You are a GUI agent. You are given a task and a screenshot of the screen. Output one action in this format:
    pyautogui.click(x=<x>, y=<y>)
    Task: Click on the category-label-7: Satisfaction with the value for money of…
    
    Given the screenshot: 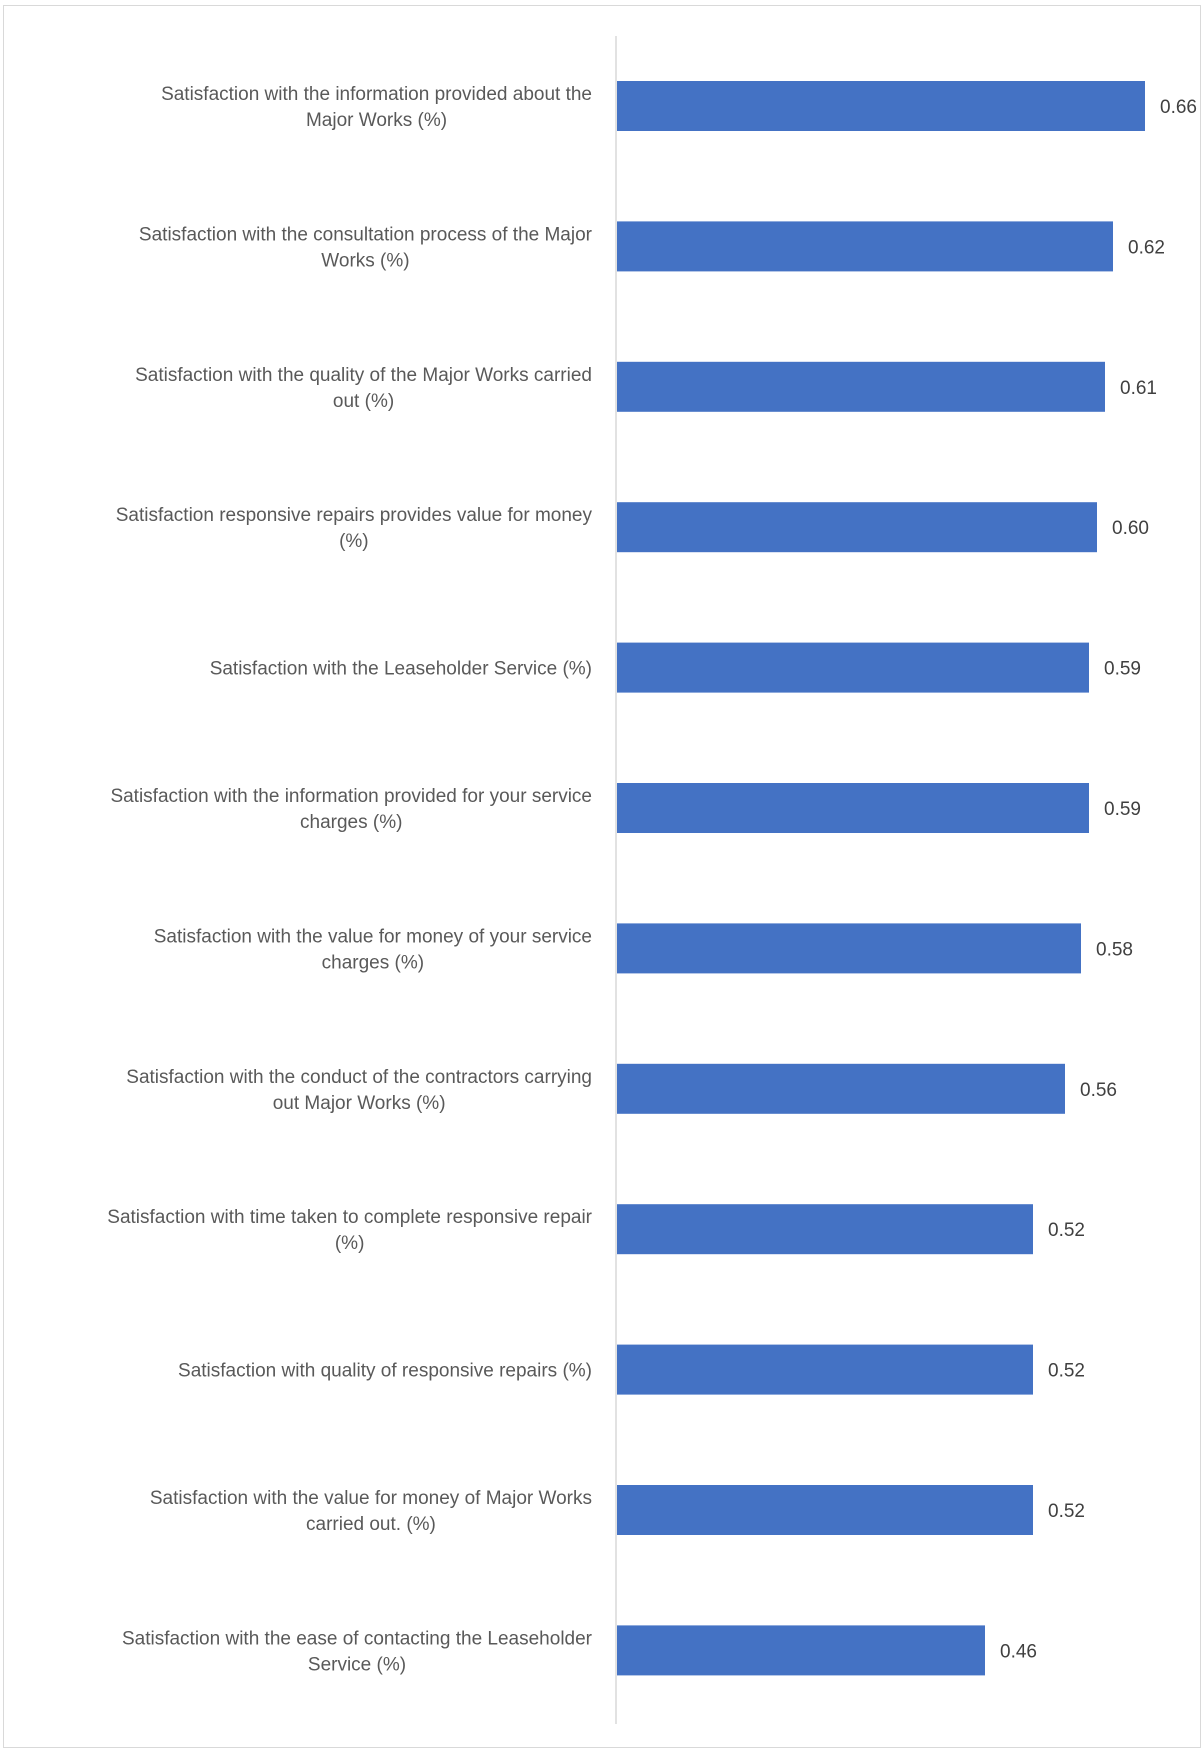 What is the action you would take?
    pyautogui.click(x=373, y=949)
    